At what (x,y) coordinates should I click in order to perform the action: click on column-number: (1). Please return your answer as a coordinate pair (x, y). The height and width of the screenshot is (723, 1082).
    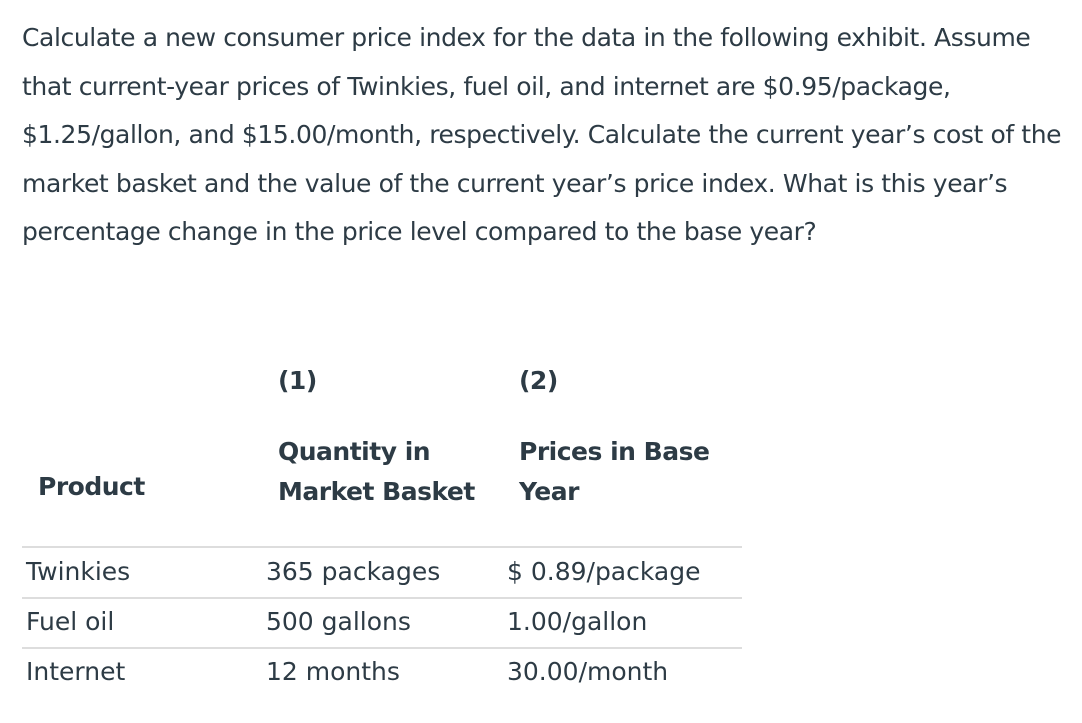
    Looking at the image, I should click on (297, 380).